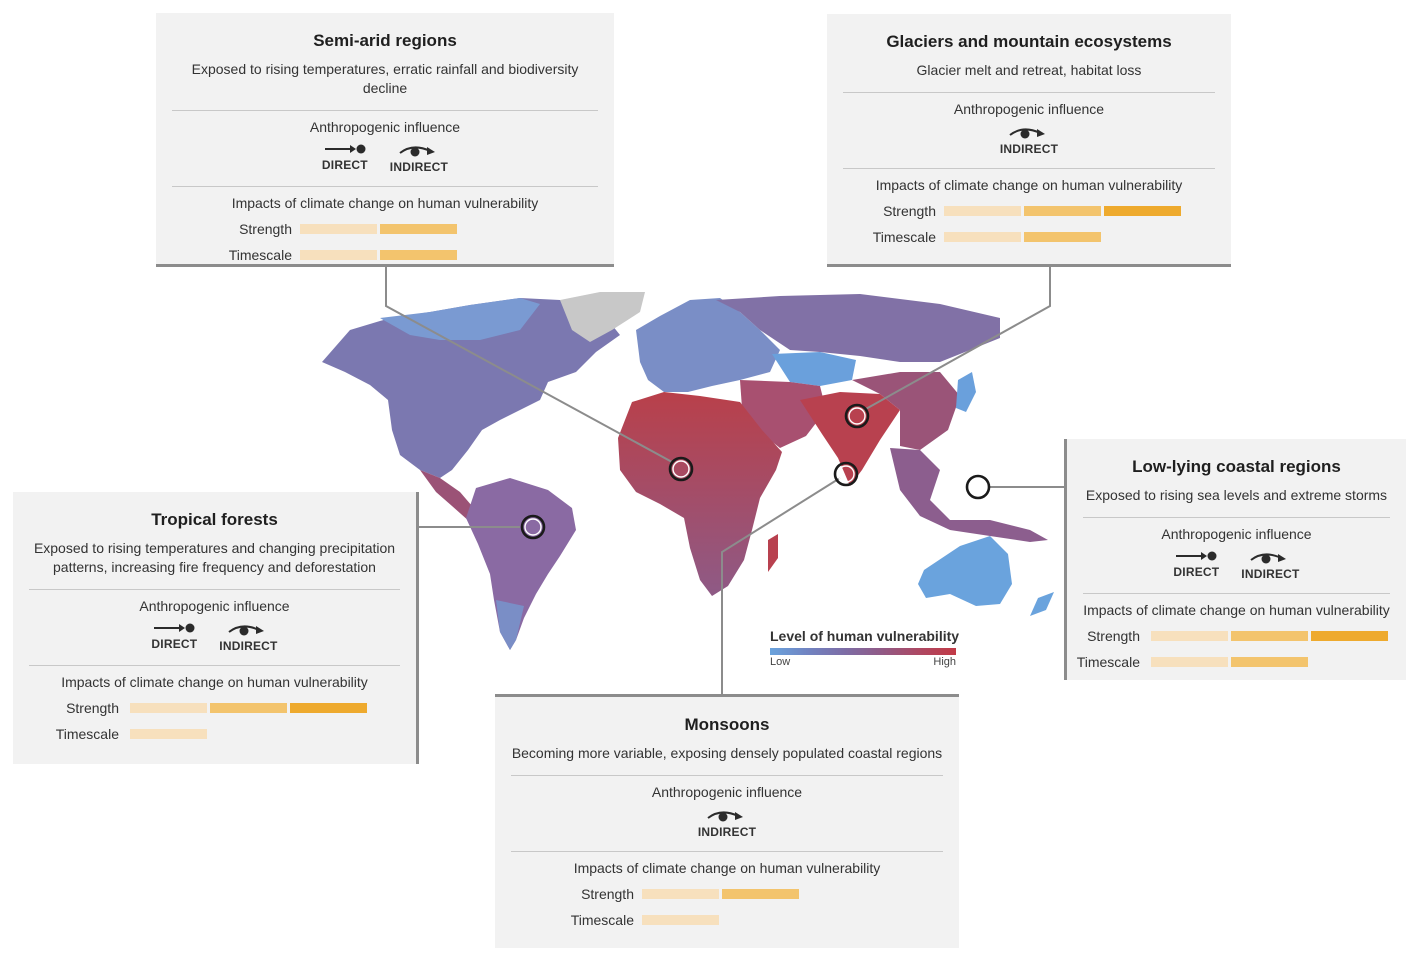  I want to click on madagascar, so click(773, 553).